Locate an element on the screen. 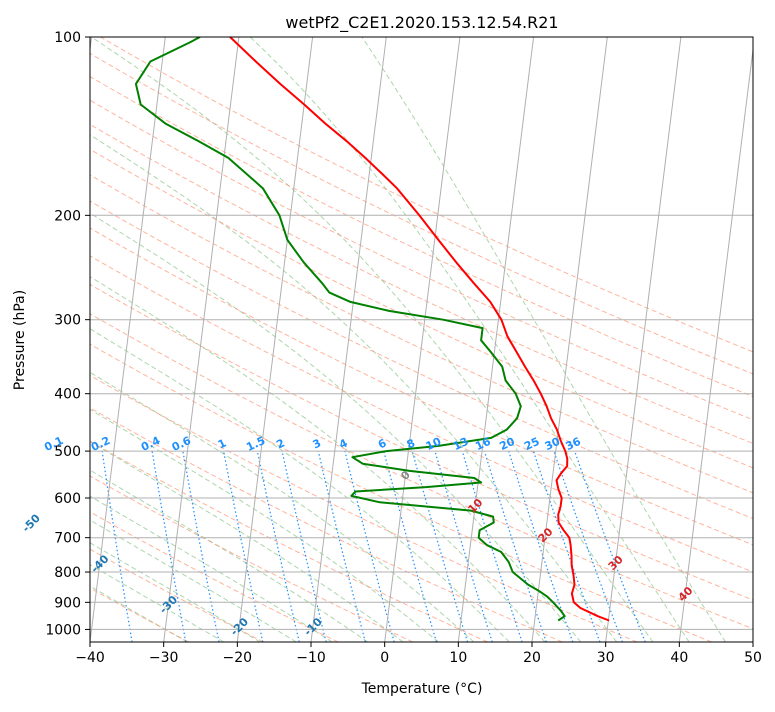 The width and height of the screenshot is (775, 712). x-tick-label: 10 is located at coordinates (458, 658).